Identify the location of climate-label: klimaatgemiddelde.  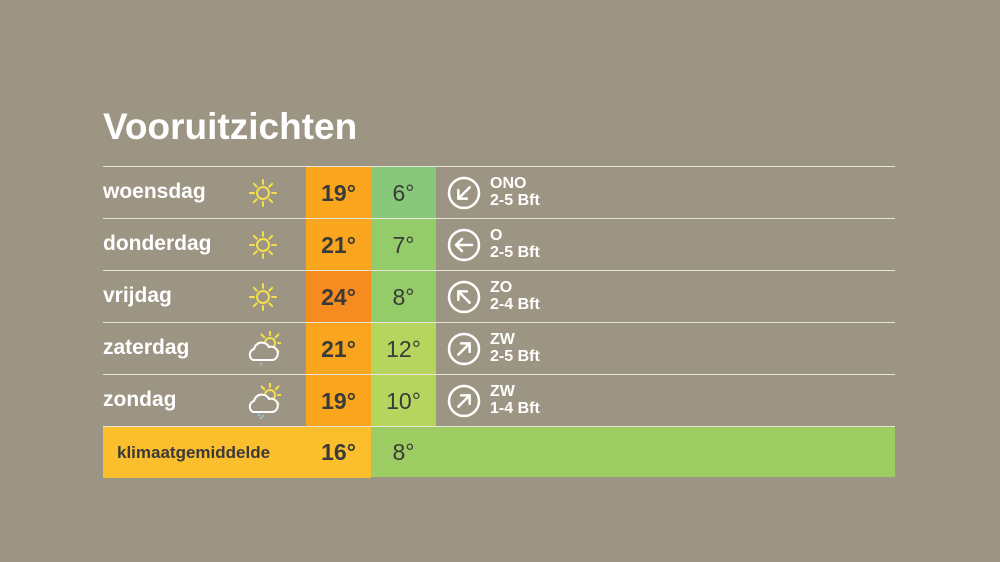
(194, 452).